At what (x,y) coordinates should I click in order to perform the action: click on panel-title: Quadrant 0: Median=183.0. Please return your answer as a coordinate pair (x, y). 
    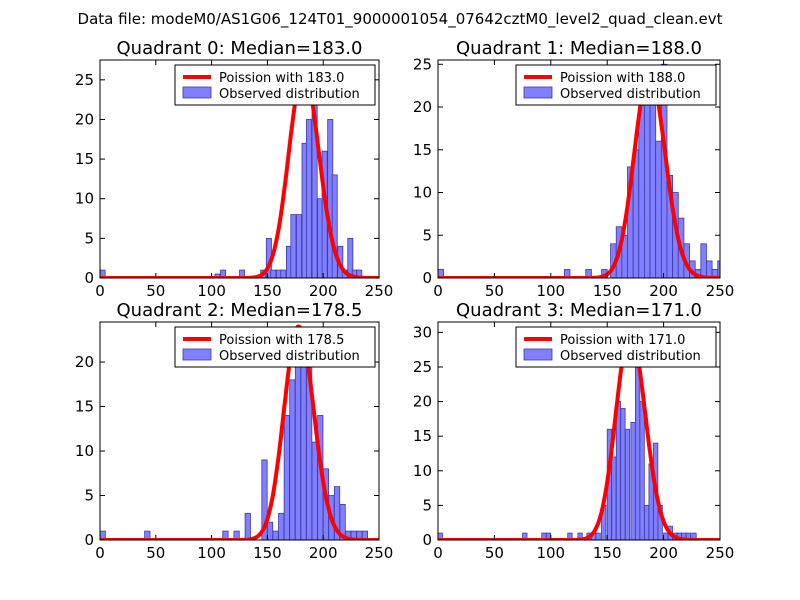
    Looking at the image, I should click on (240, 48).